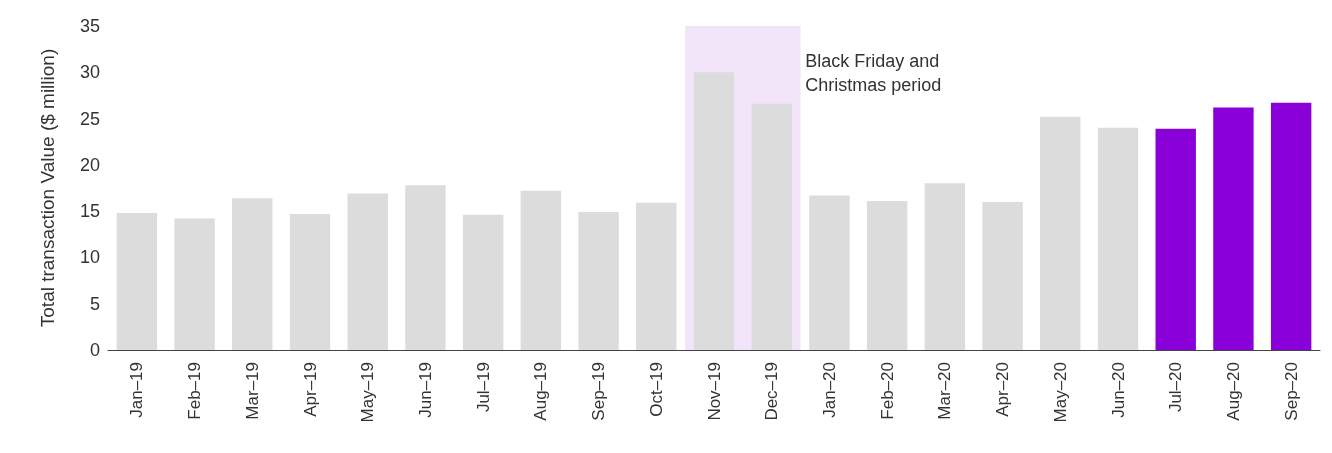 This screenshot has height=453, width=1332. What do you see at coordinates (47, 188) in the screenshot?
I see `y-axis-title: Total transaction Value ($ million)` at bounding box center [47, 188].